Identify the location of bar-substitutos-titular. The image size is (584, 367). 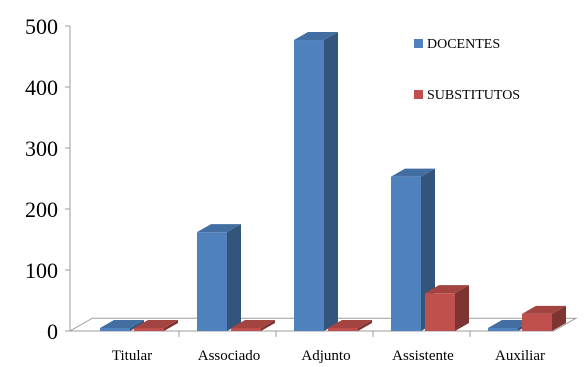
(156, 325).